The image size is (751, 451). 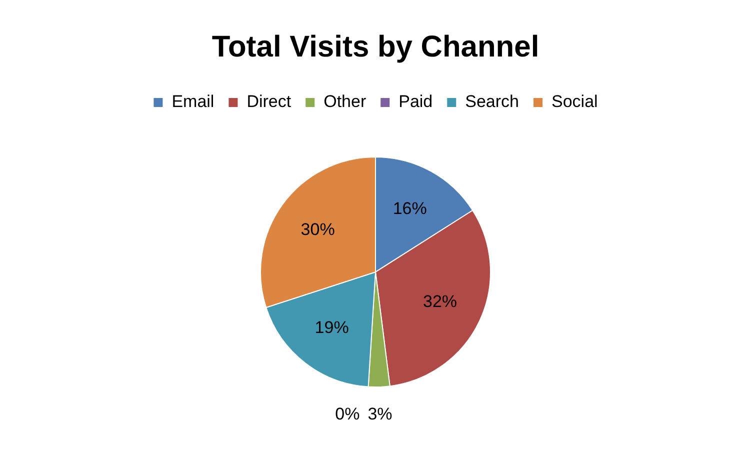 What do you see at coordinates (492, 102) in the screenshot?
I see `legend-label: Search` at bounding box center [492, 102].